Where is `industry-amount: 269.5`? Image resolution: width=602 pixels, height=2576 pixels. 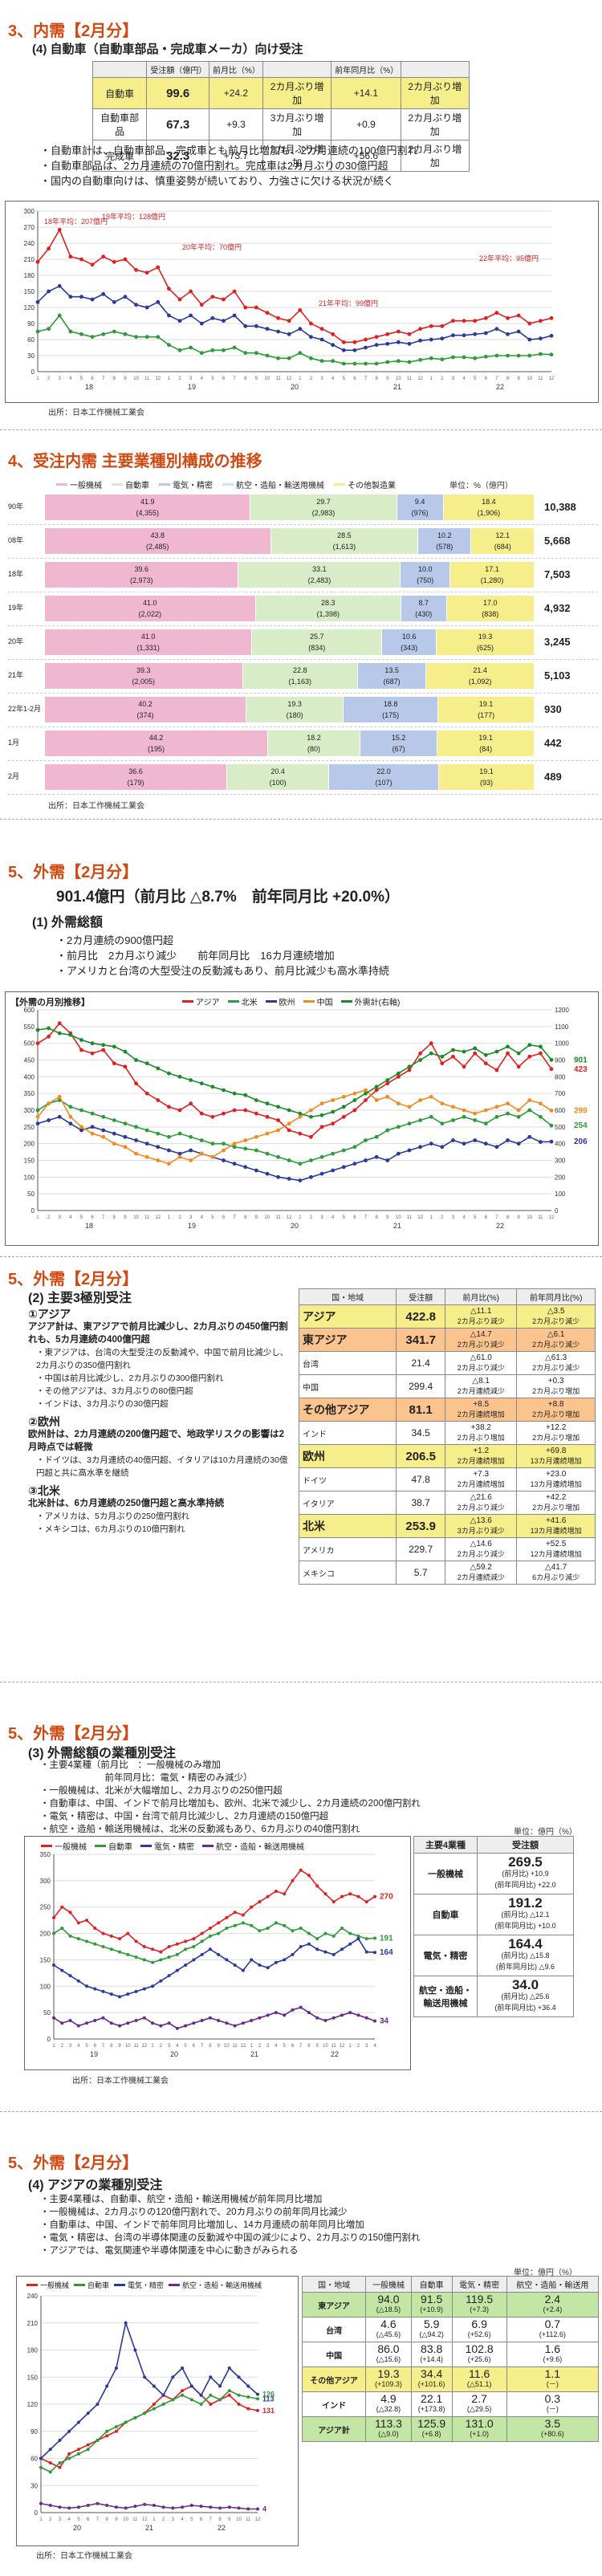
industry-amount: 269.5 is located at coordinates (525, 1862).